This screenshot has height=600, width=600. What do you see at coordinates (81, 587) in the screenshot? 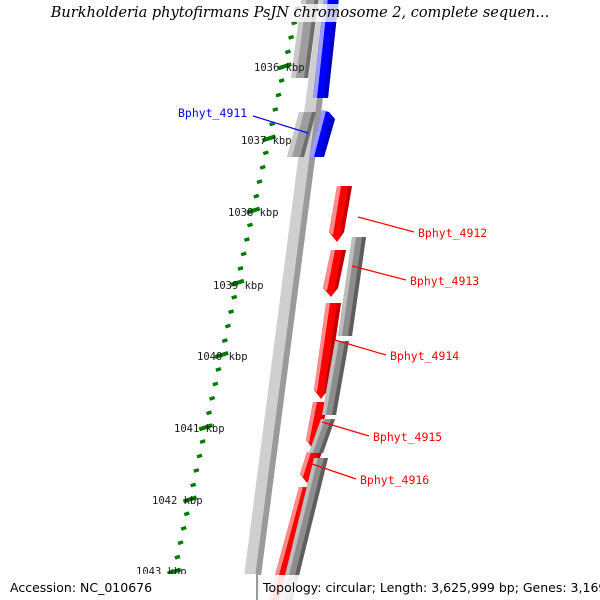
I see `accession-text: Accession: NC_010676` at bounding box center [81, 587].